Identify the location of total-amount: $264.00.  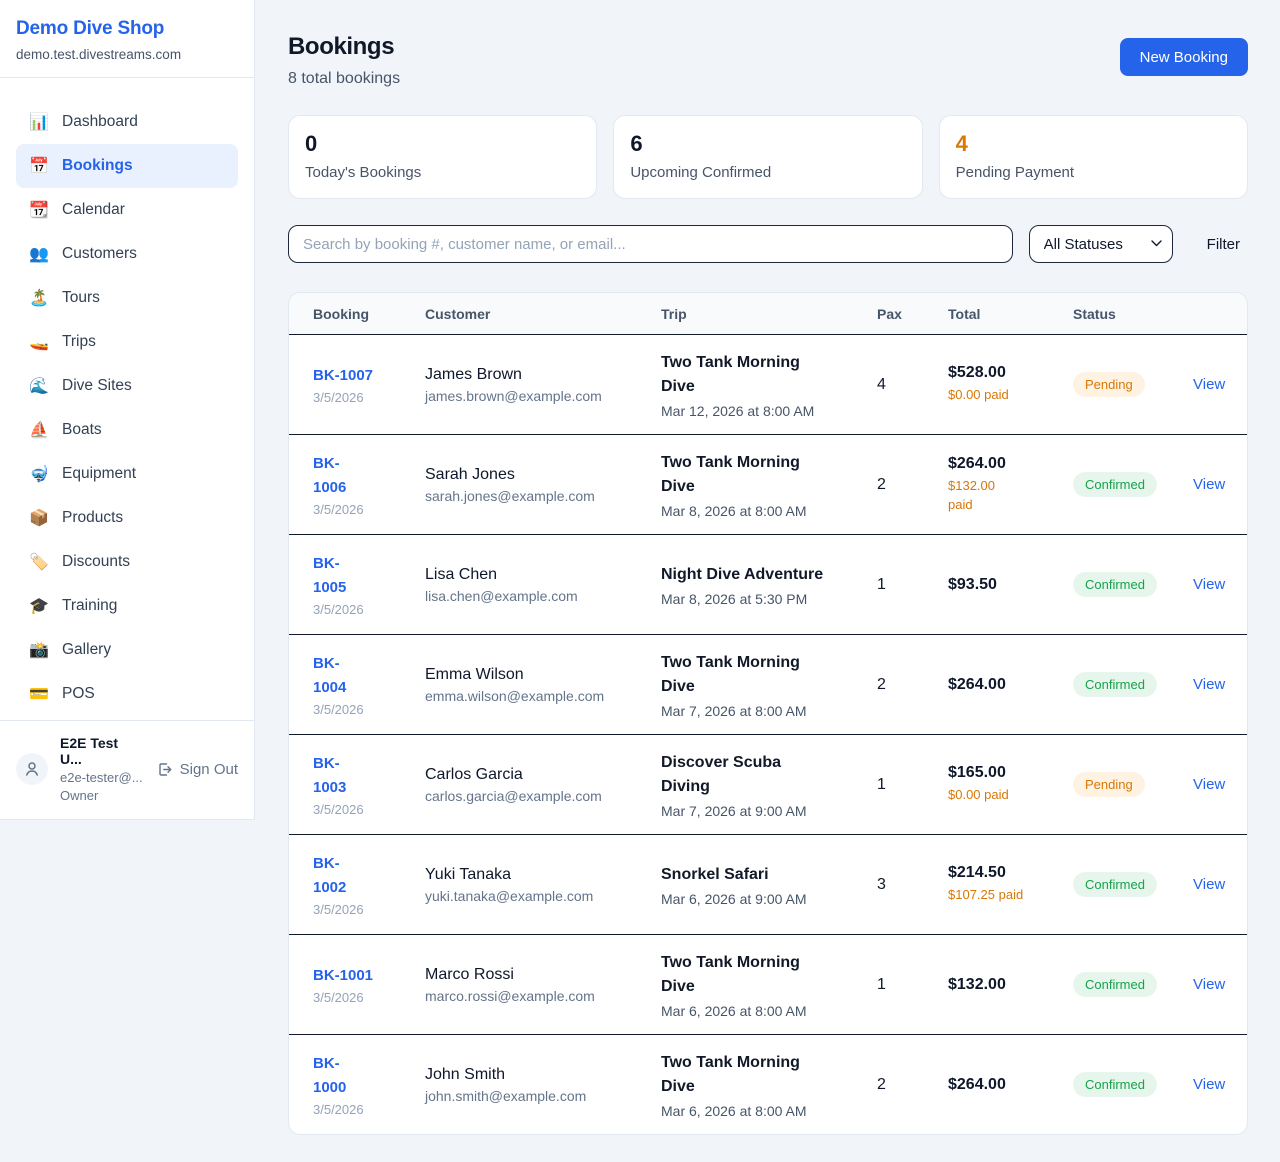
(977, 684).